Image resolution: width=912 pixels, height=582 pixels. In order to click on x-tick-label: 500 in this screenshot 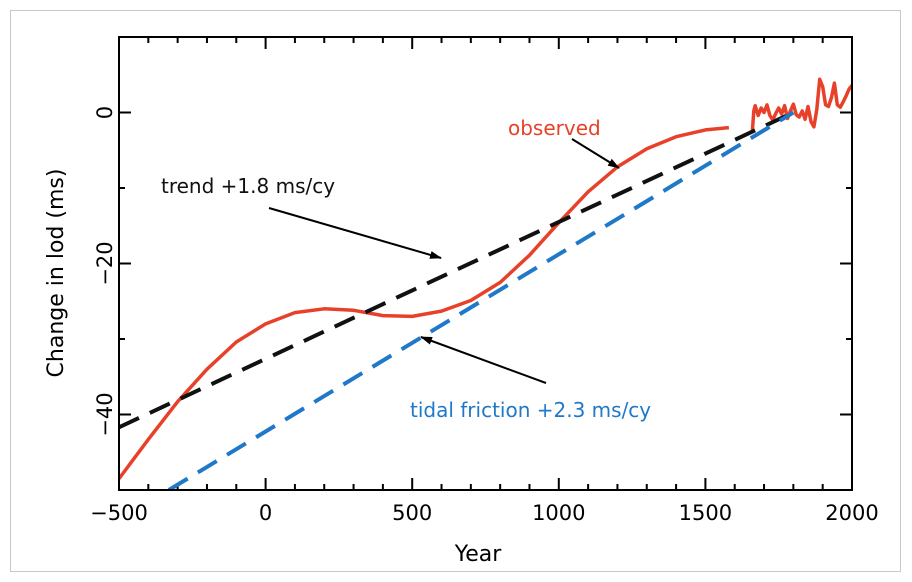, I will do `click(412, 513)`.